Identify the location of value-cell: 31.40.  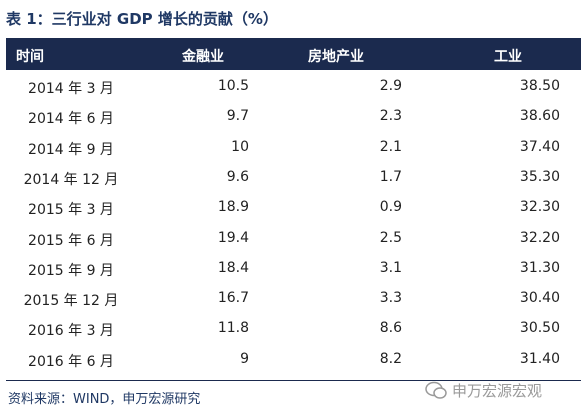
(539, 358).